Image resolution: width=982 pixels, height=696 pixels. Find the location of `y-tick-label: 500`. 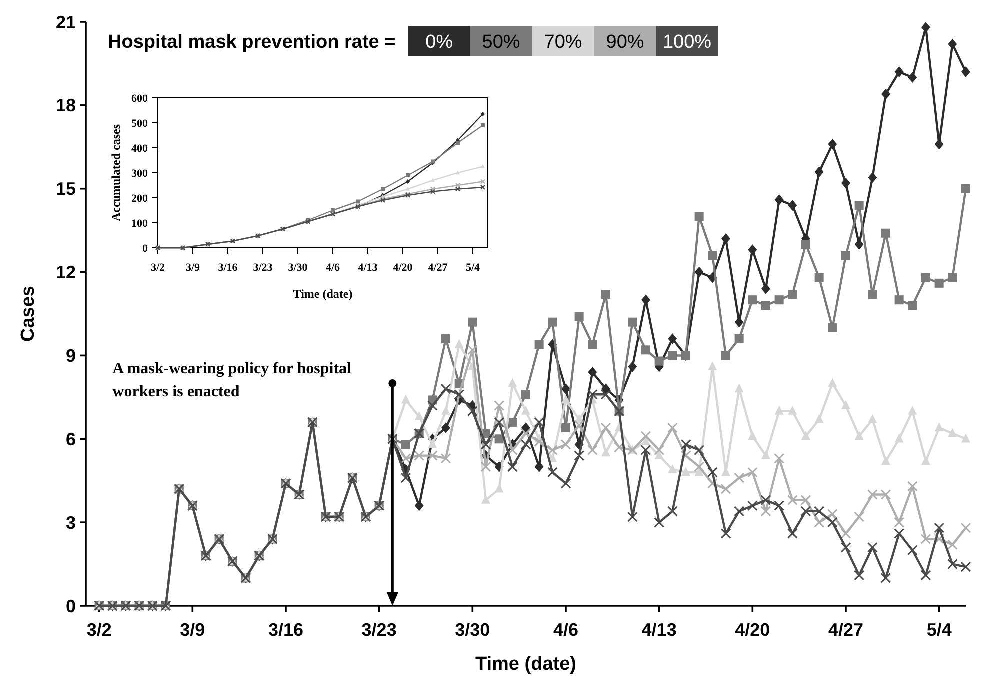

y-tick-label: 500 is located at coordinates (140, 124).